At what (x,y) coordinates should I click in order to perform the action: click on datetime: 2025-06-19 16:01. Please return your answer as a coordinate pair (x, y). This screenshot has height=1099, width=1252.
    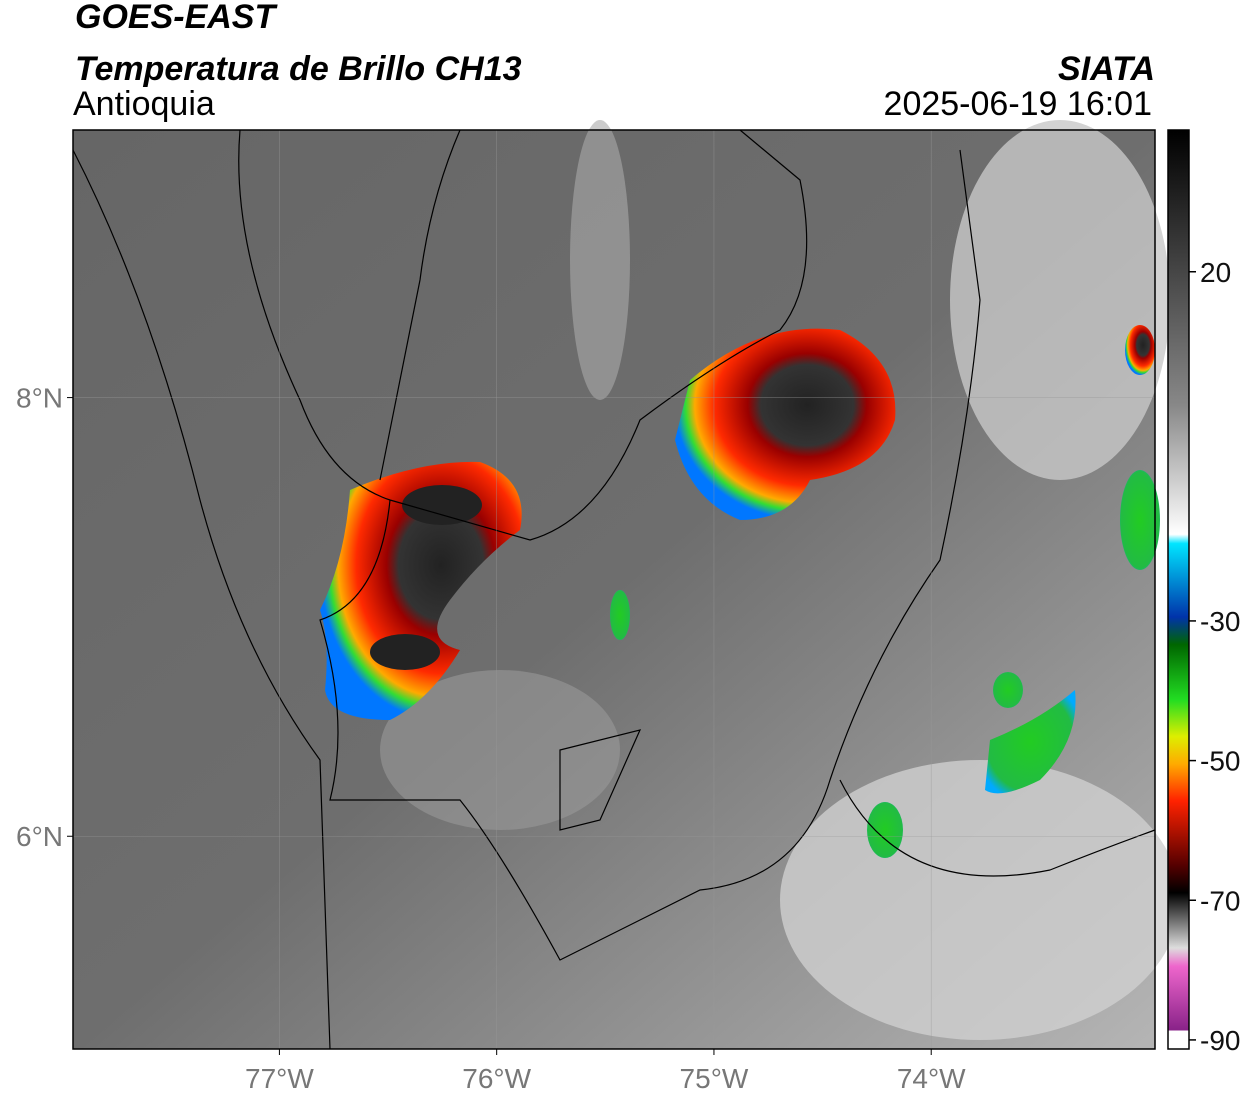
    Looking at the image, I should click on (1018, 104).